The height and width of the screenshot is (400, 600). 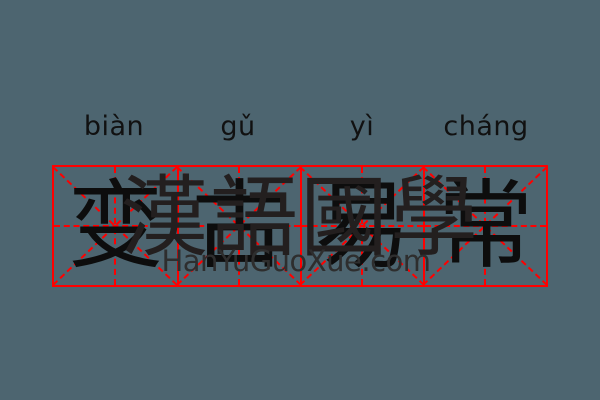 I want to click on pinyin-label: cháng, so click(x=486, y=126).